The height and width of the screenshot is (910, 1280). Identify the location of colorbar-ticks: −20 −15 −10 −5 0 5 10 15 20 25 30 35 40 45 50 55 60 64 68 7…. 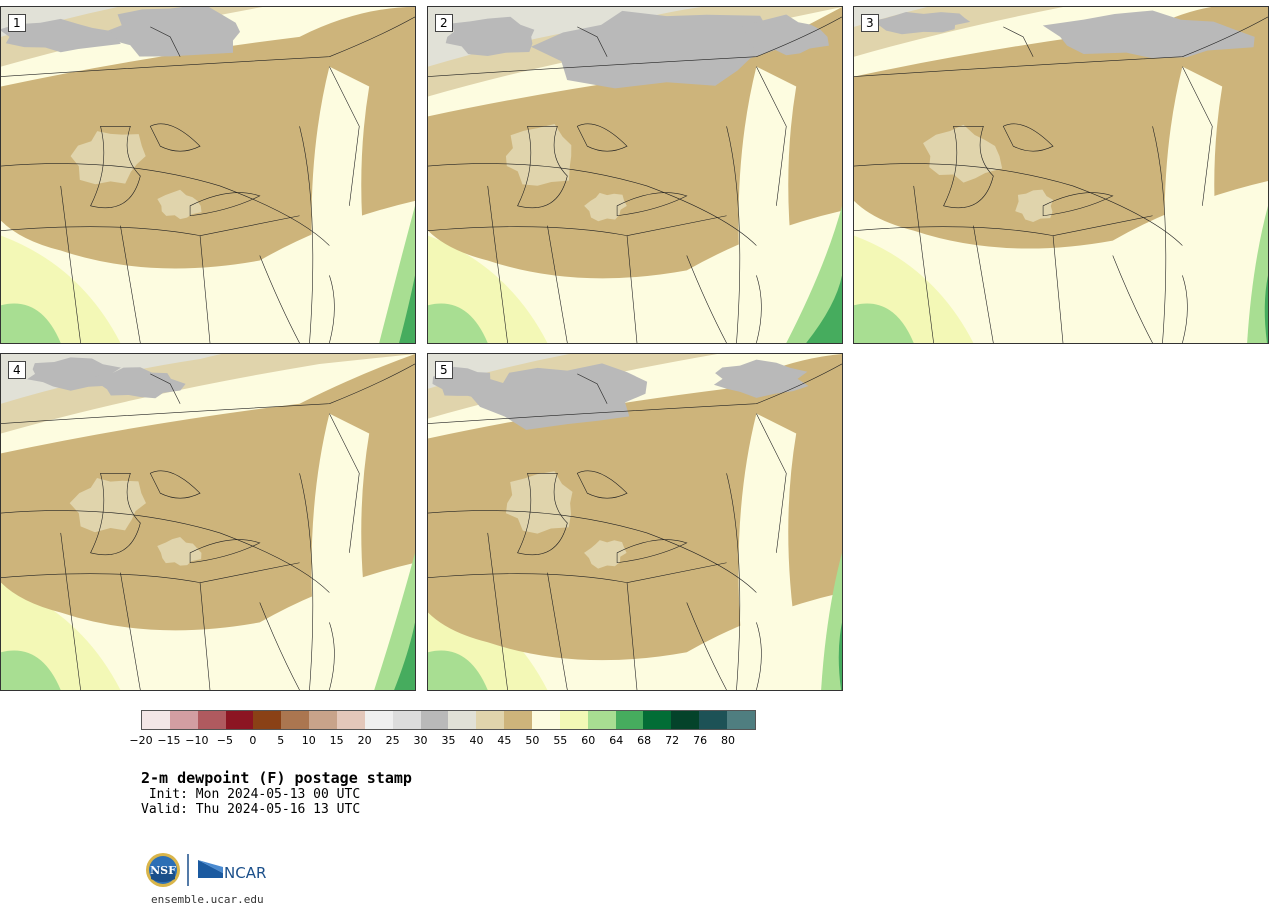
(442, 741).